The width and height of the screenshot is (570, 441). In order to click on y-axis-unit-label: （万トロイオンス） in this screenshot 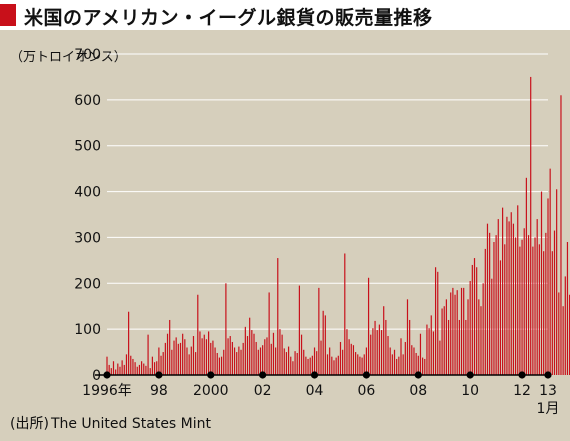, I will do `click(68, 57)`.